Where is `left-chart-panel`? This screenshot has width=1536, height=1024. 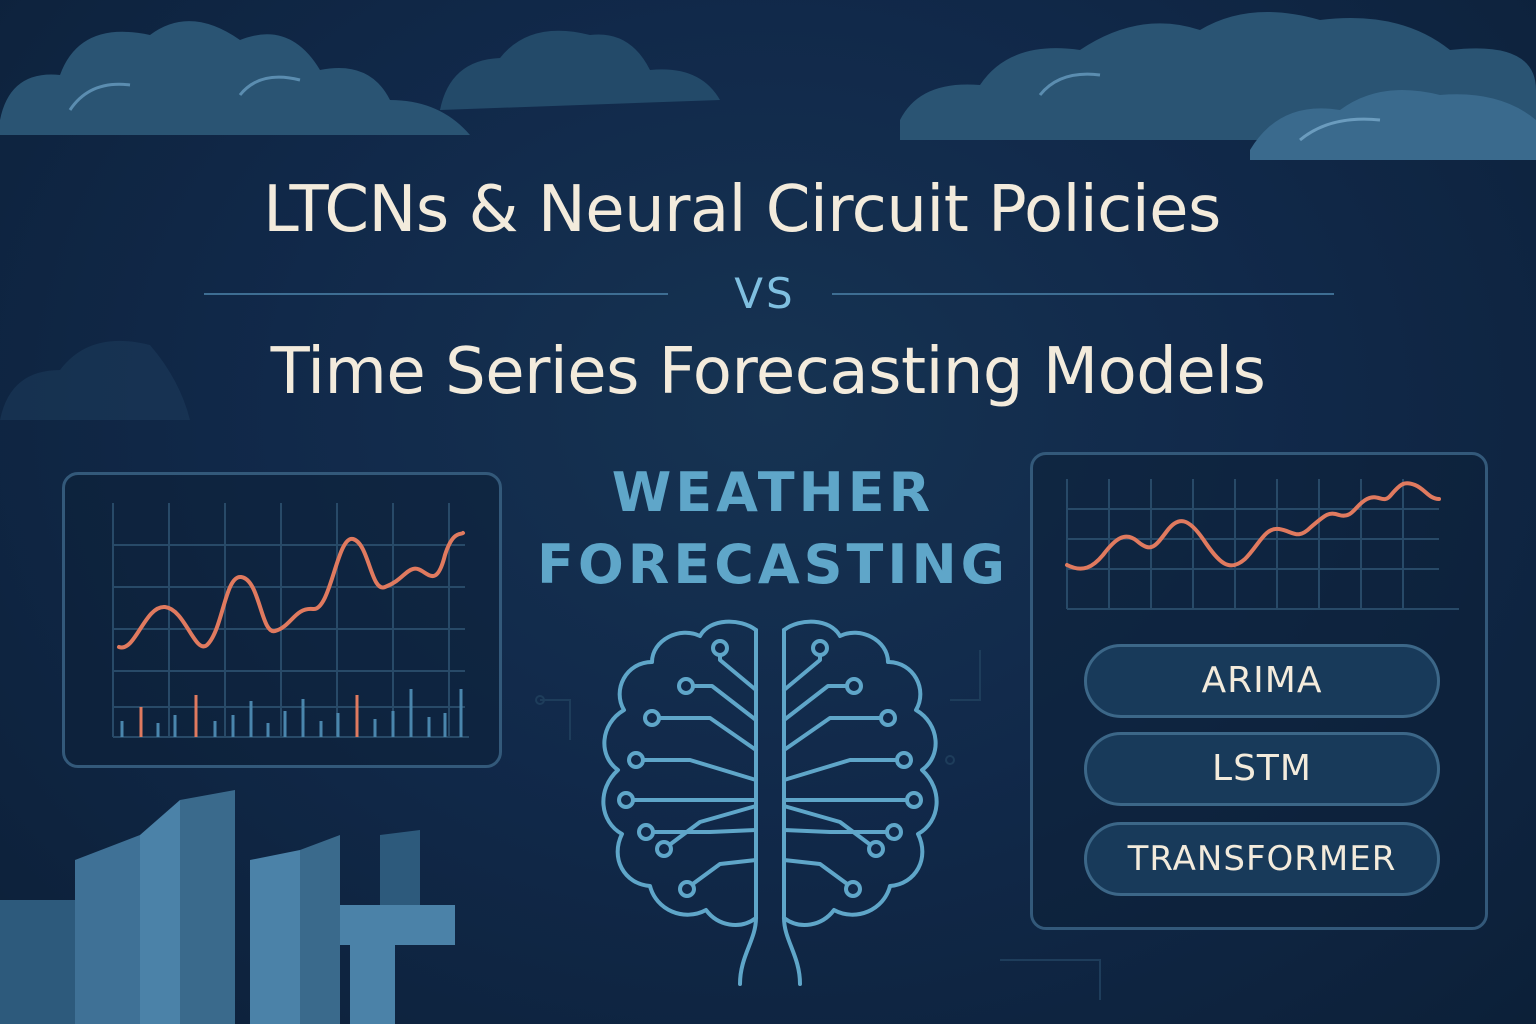
left-chart-panel is located at coordinates (282, 620).